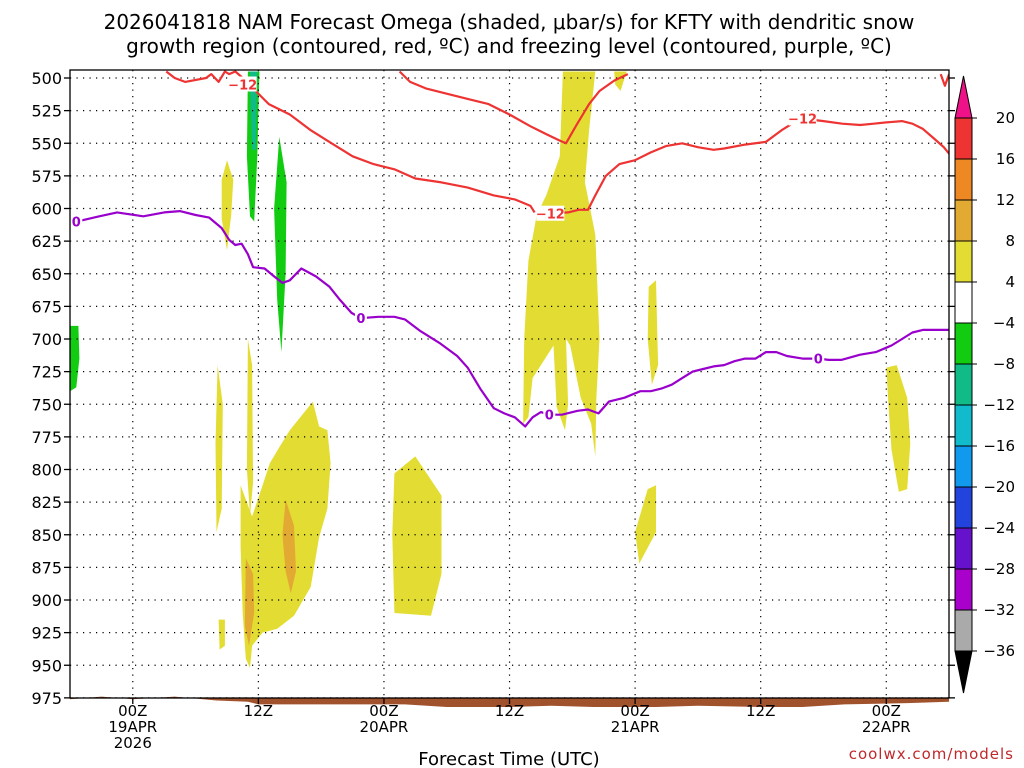  I want to click on y-tick-label: 675, so click(46, 306).